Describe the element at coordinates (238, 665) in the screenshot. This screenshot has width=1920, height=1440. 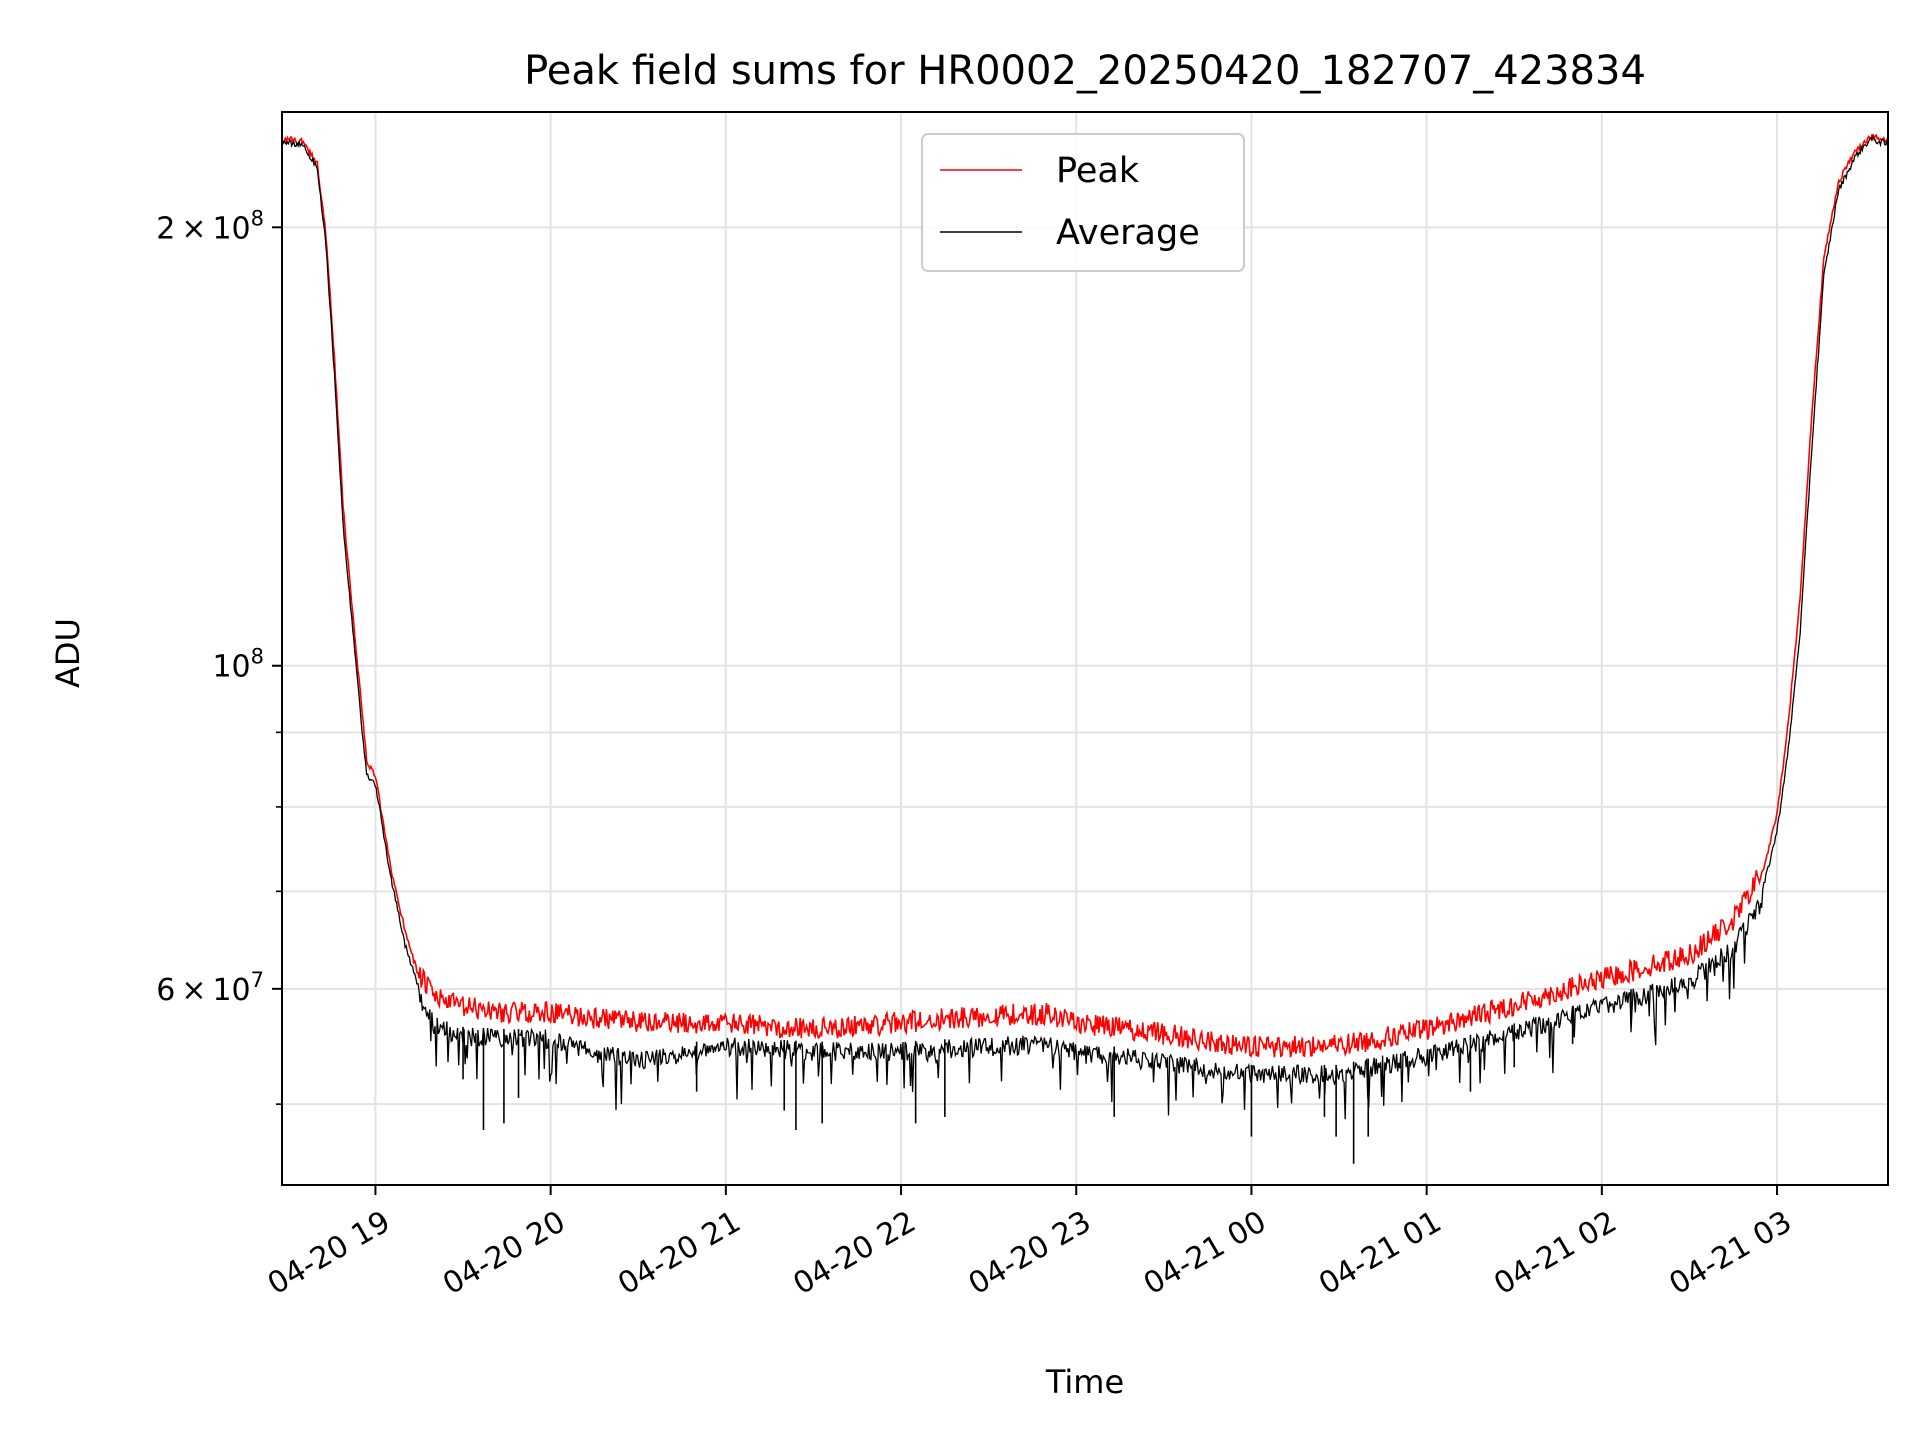
I see `y-tick-label: 108` at that location.